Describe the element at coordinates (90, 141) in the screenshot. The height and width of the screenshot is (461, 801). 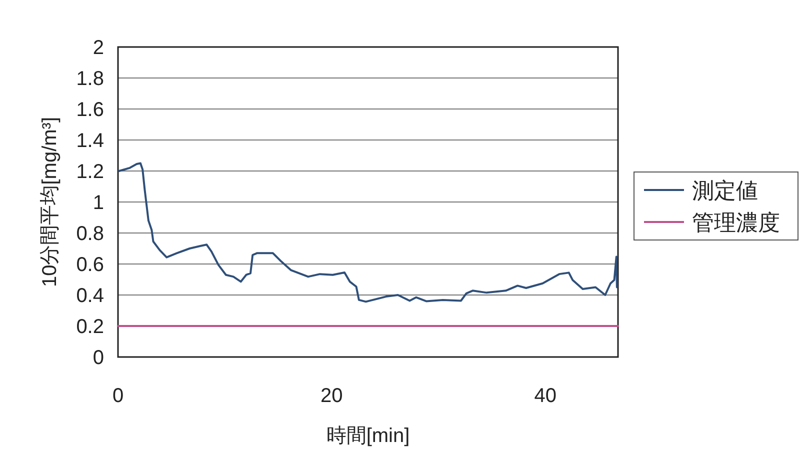
I see `y-tick-label: 1.4` at that location.